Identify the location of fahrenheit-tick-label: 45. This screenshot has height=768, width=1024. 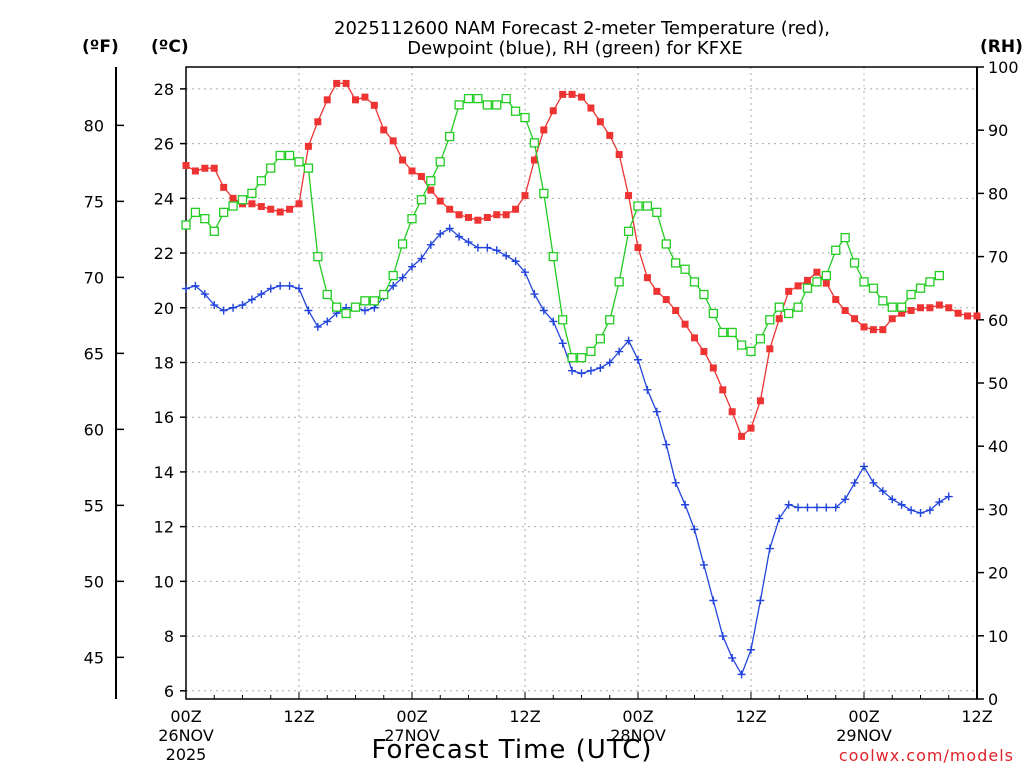
(94, 657).